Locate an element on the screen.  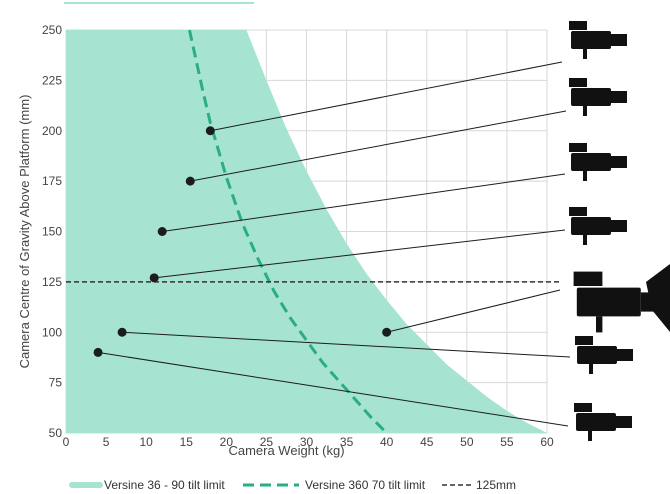
y-tick-label: 200 is located at coordinates (52, 131).